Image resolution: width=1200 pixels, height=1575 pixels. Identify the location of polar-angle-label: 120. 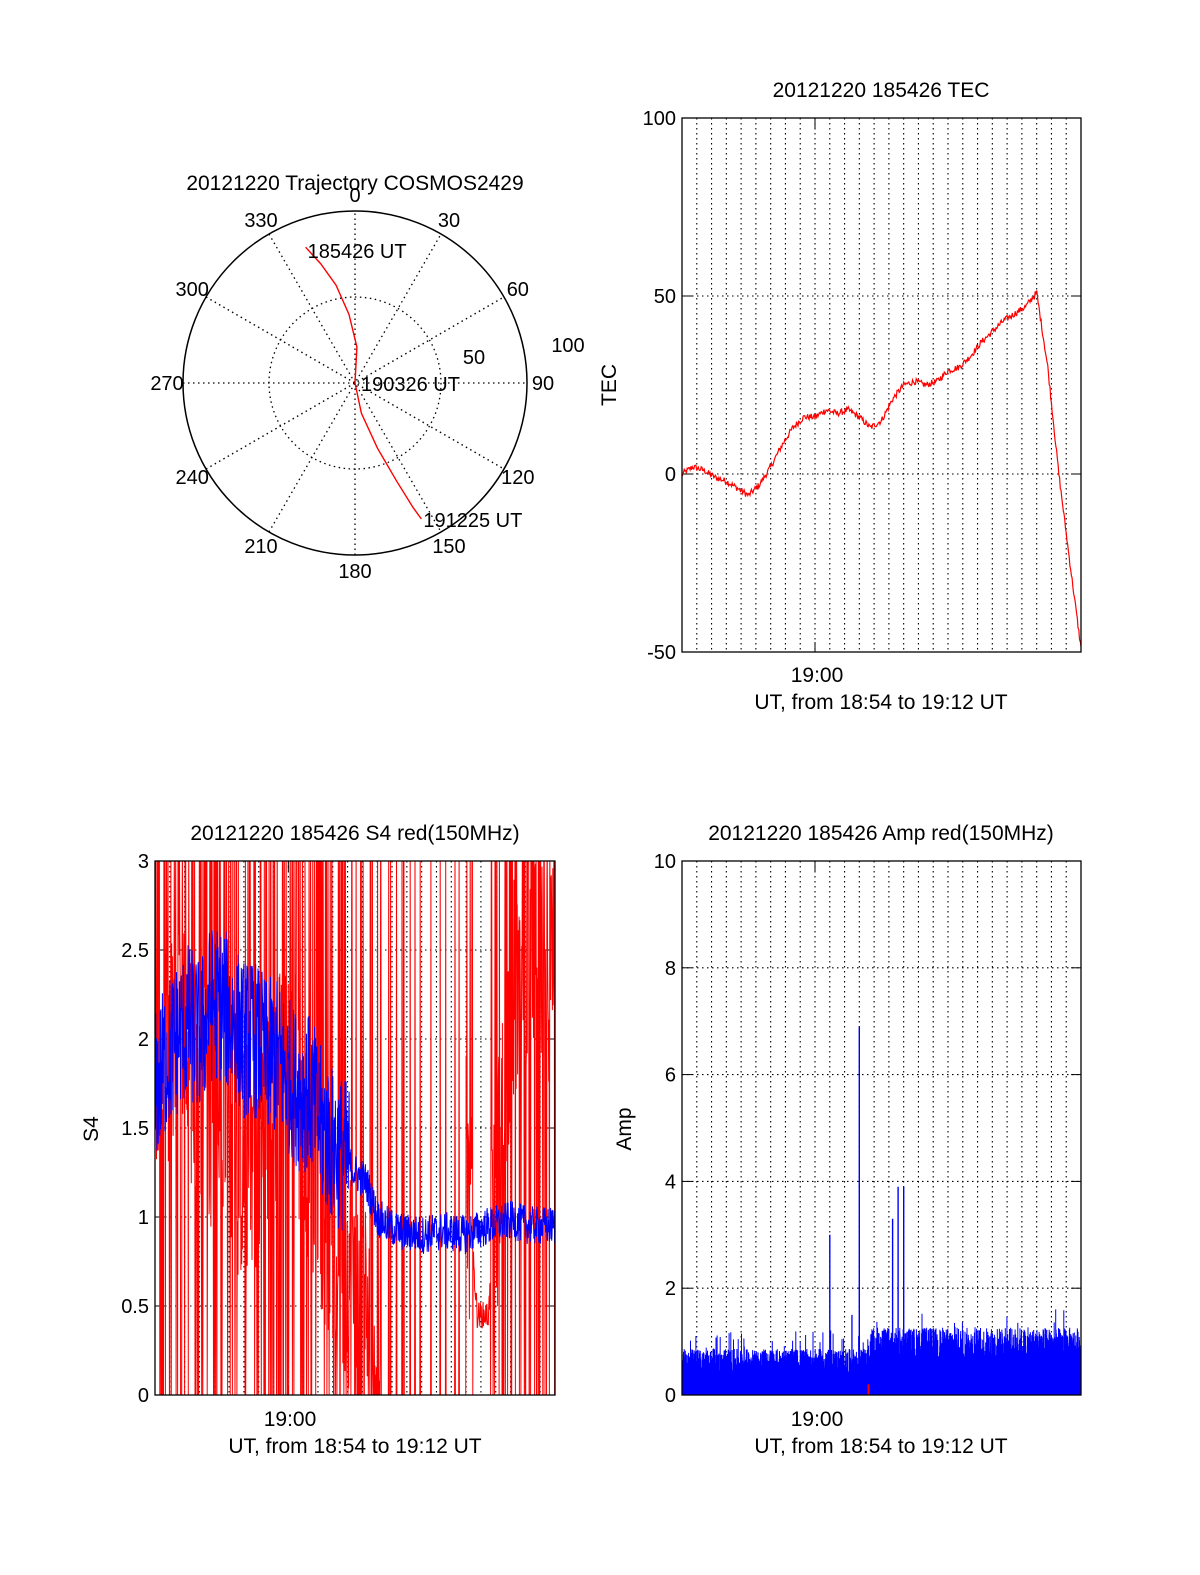
(517, 478).